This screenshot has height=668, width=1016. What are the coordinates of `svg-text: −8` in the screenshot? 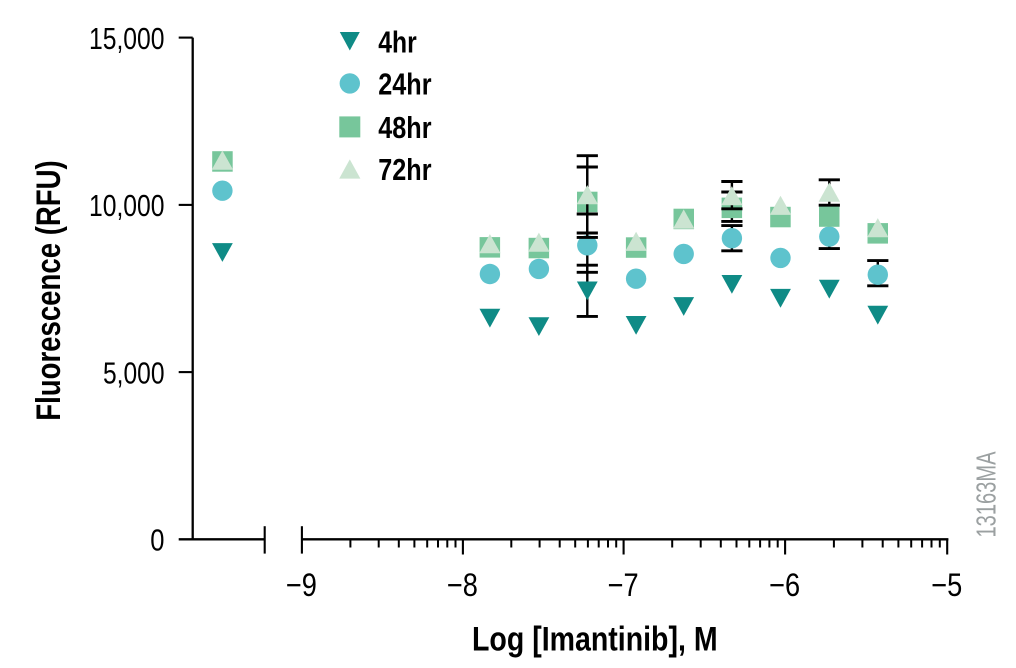 It's located at (462, 585).